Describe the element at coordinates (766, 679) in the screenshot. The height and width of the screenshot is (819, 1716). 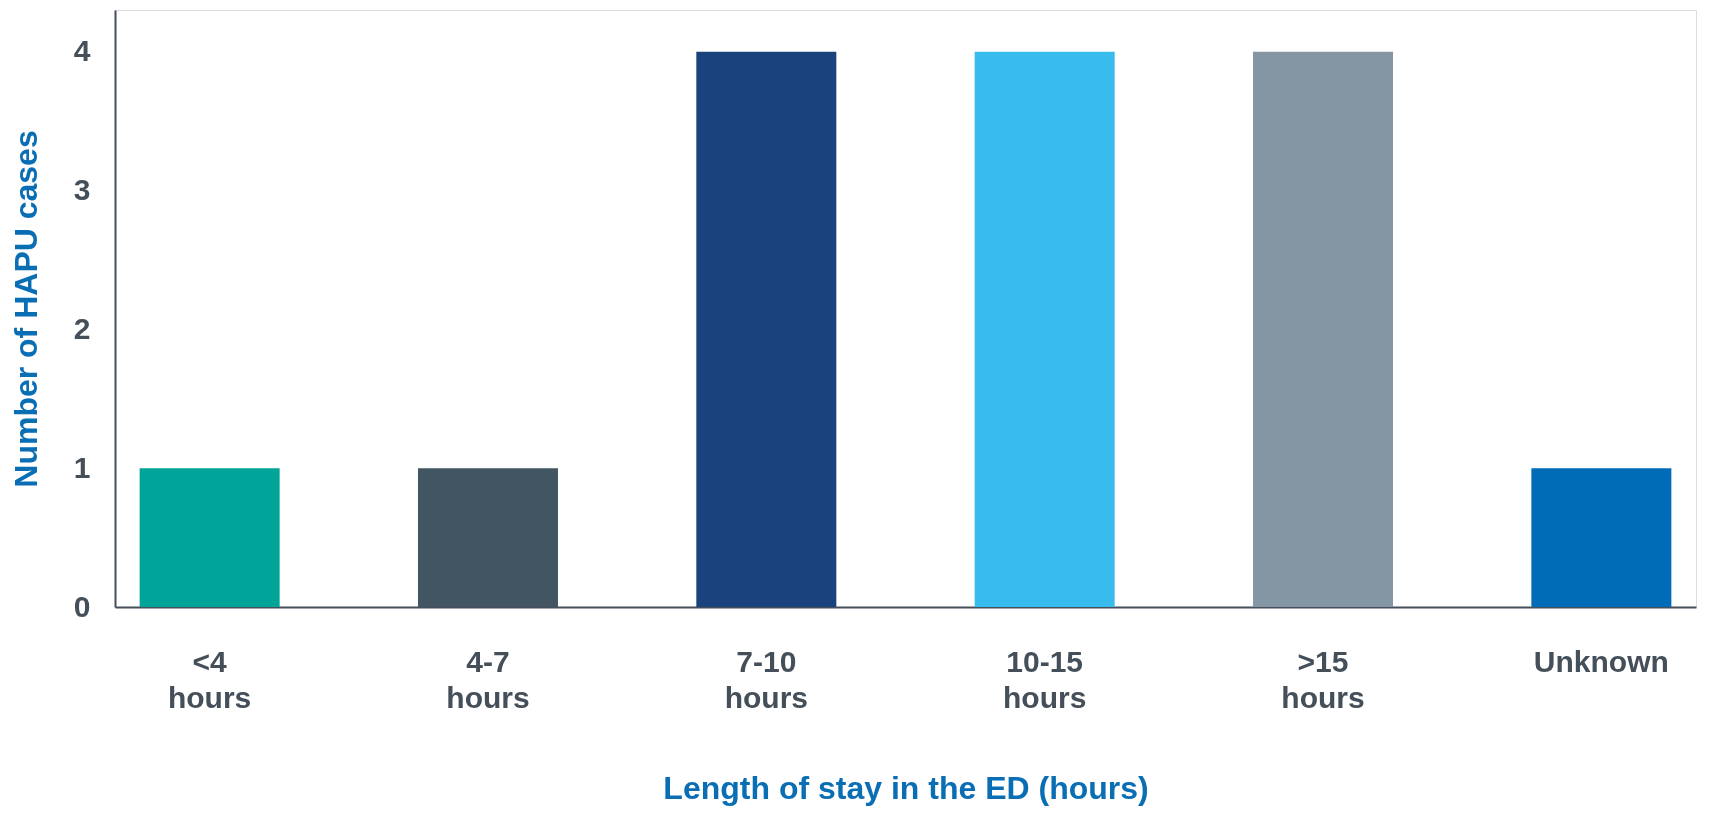
I see `x-tick-label: 7-10 hours` at that location.